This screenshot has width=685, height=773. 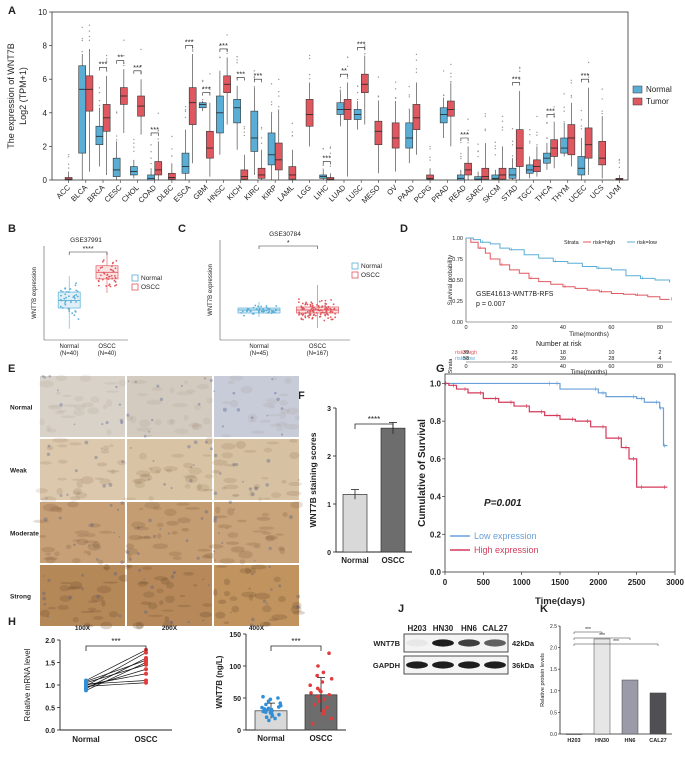 I want to click on risk-table-title: Number at risk, so click(x=559, y=344).